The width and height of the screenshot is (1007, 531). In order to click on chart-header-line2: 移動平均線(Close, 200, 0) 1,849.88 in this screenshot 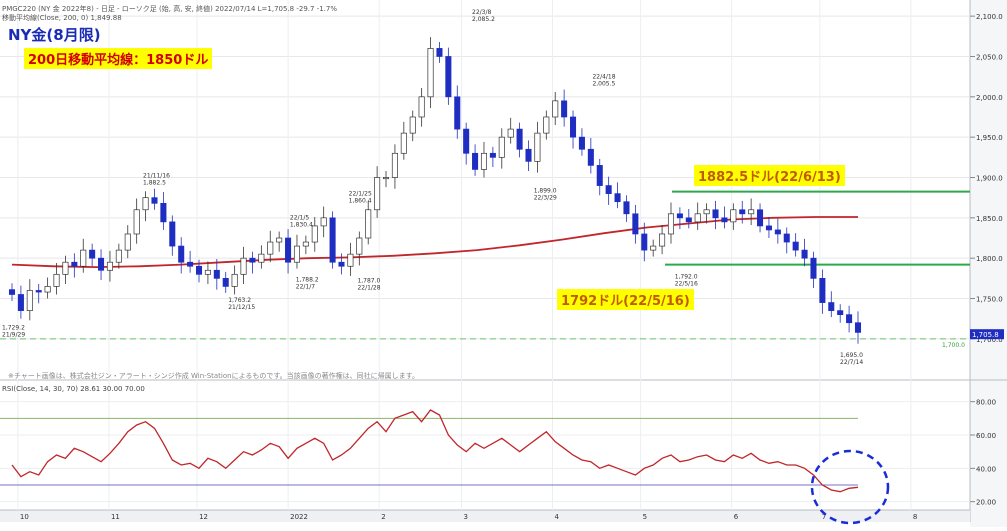, I will do `click(62, 18)`.